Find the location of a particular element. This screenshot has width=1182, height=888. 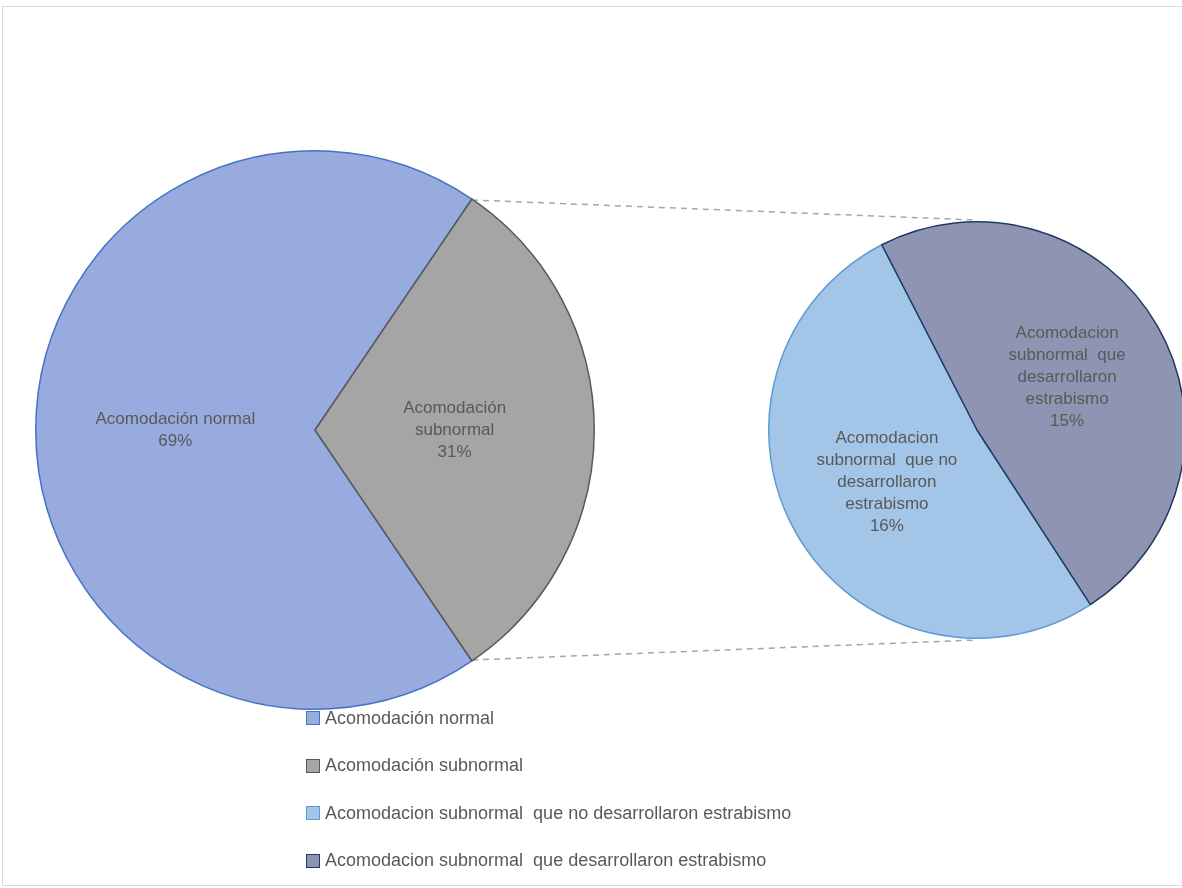

data-label: 31% is located at coordinates (454, 451).